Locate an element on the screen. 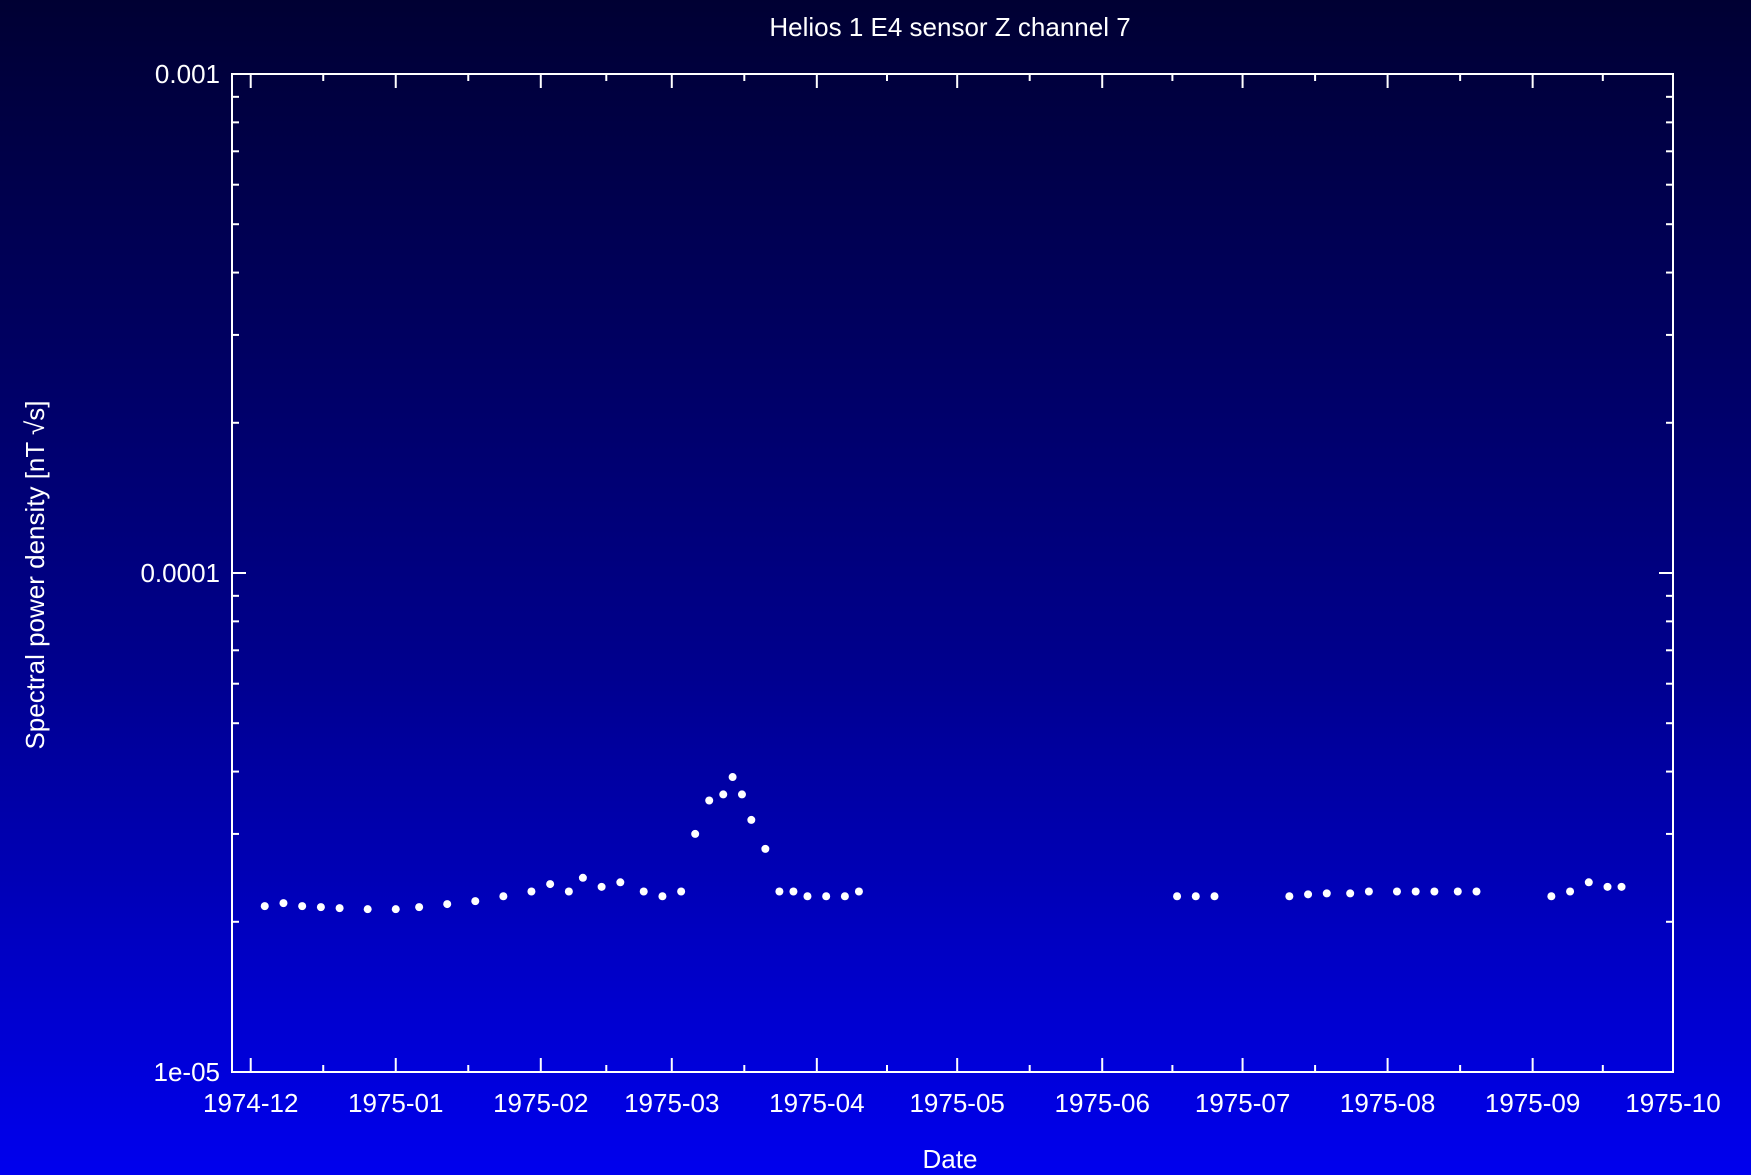 The image size is (1751, 1175). x-tick-label: 1975-10 is located at coordinates (1672, 1103).